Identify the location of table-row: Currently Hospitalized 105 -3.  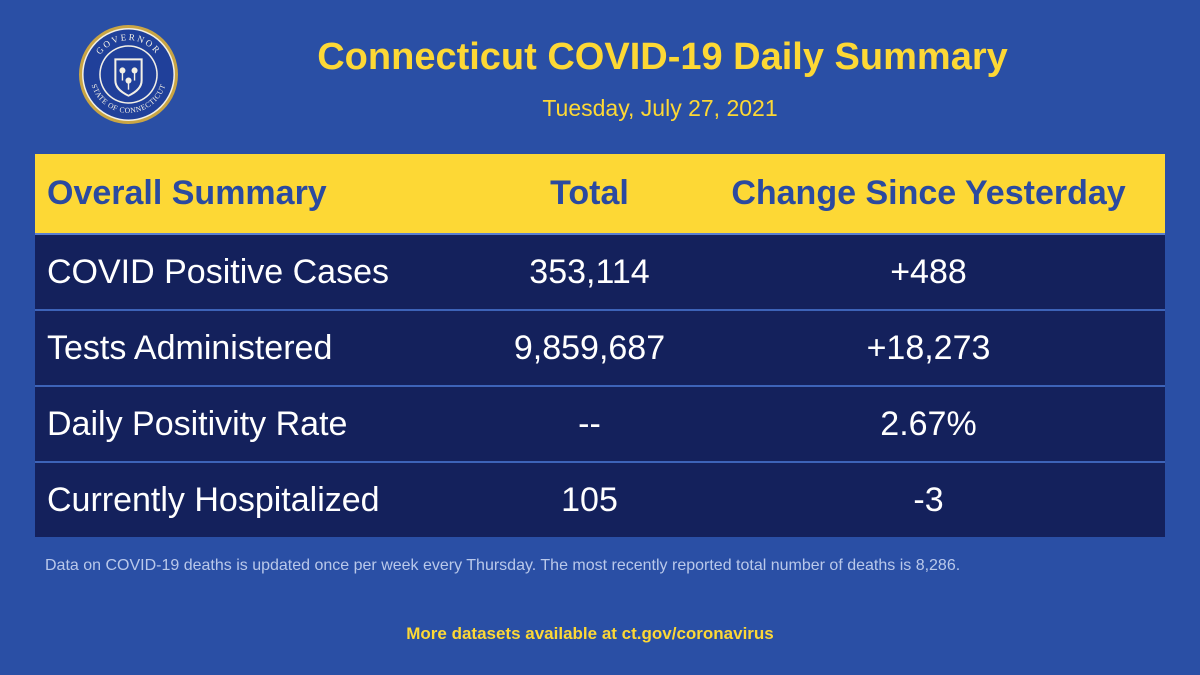
(600, 500).